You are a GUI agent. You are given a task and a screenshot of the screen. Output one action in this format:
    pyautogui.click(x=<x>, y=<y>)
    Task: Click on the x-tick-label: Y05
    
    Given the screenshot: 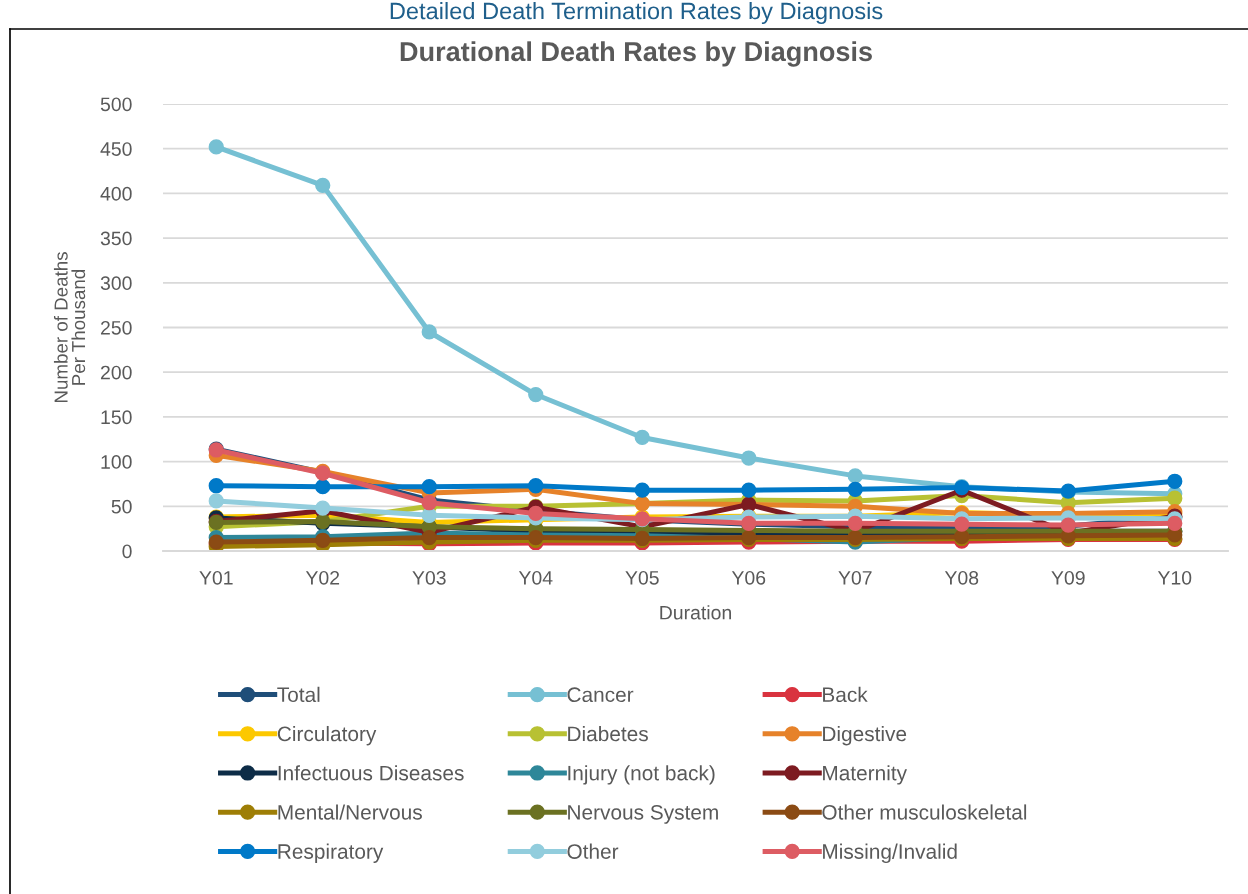 What is the action you would take?
    pyautogui.click(x=642, y=577)
    